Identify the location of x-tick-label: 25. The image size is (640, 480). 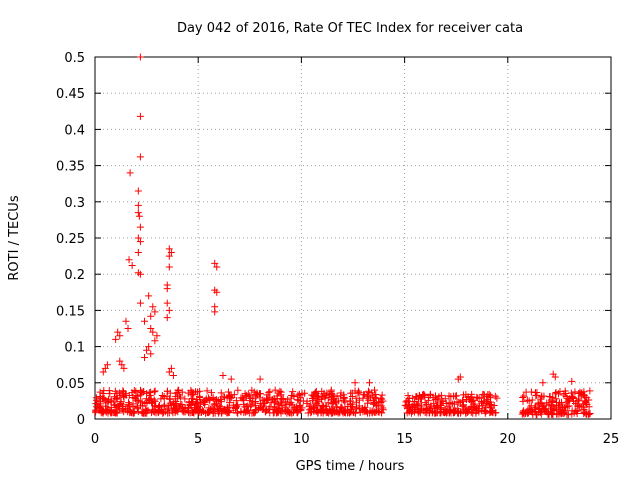
(611, 439).